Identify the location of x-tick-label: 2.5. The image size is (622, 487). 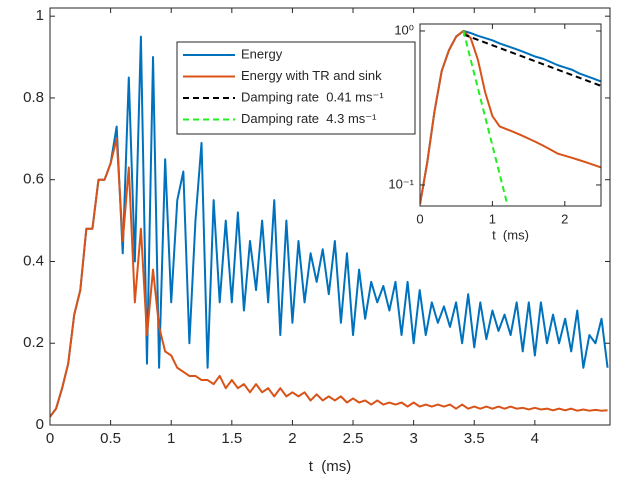
(353, 438).